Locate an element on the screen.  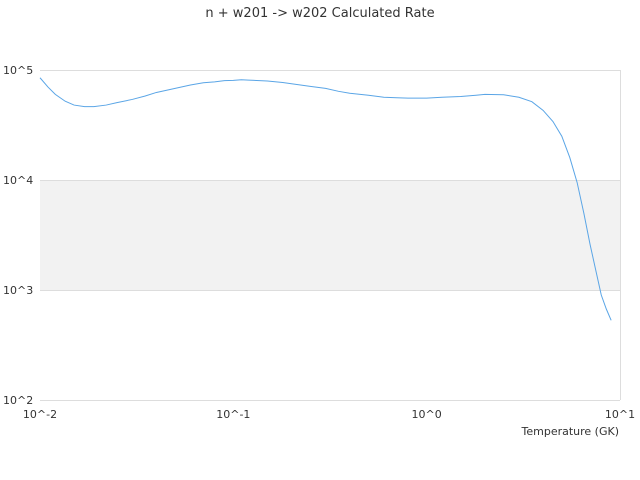
y-tick-label: 10^3 is located at coordinates (18, 290).